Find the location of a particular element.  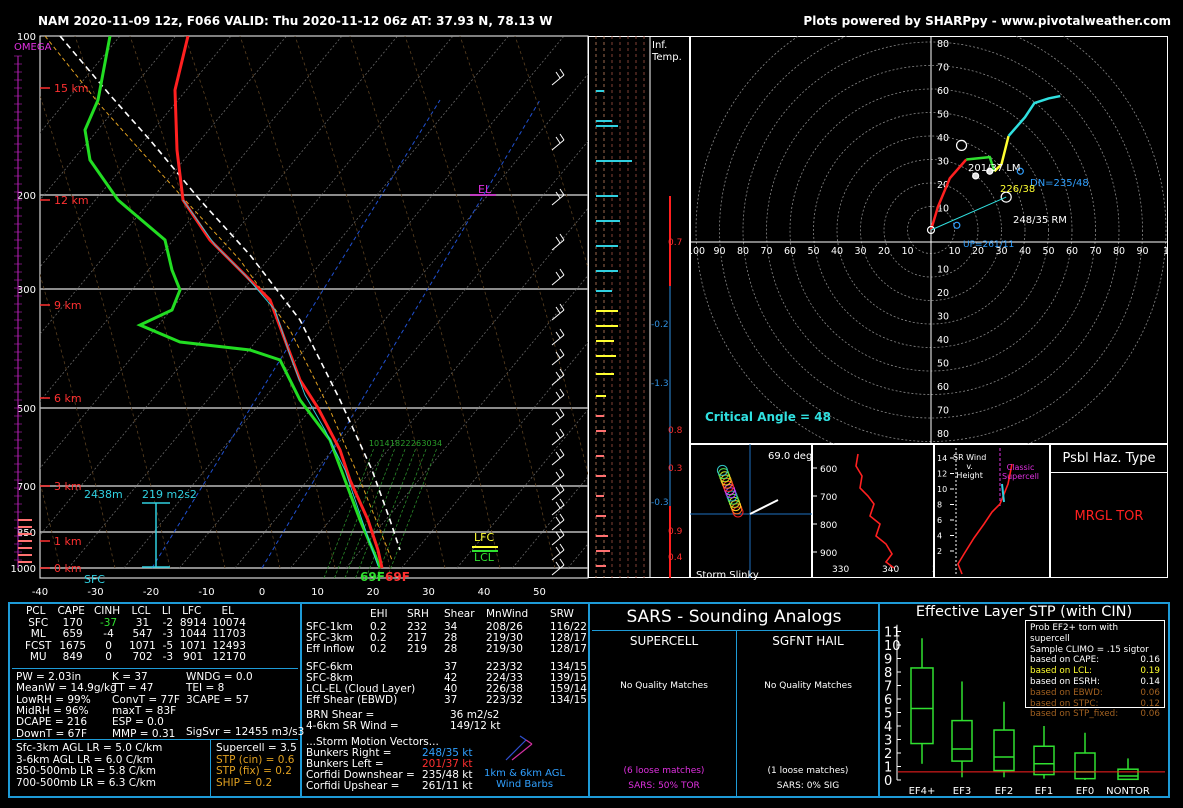

parcel-cell: 12493 is located at coordinates (229, 645).